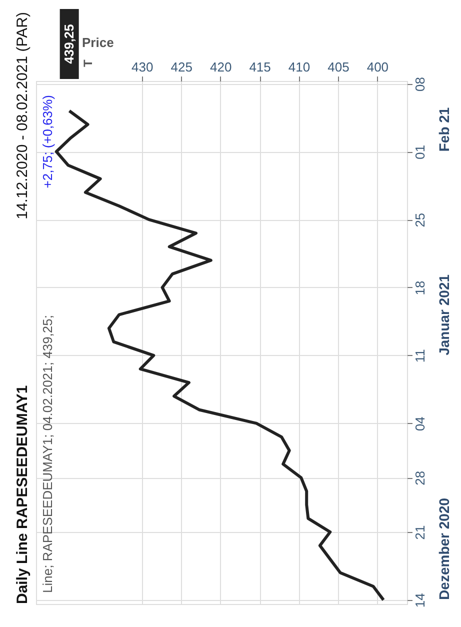  I want to click on text: Januar 2021, so click(444, 315).